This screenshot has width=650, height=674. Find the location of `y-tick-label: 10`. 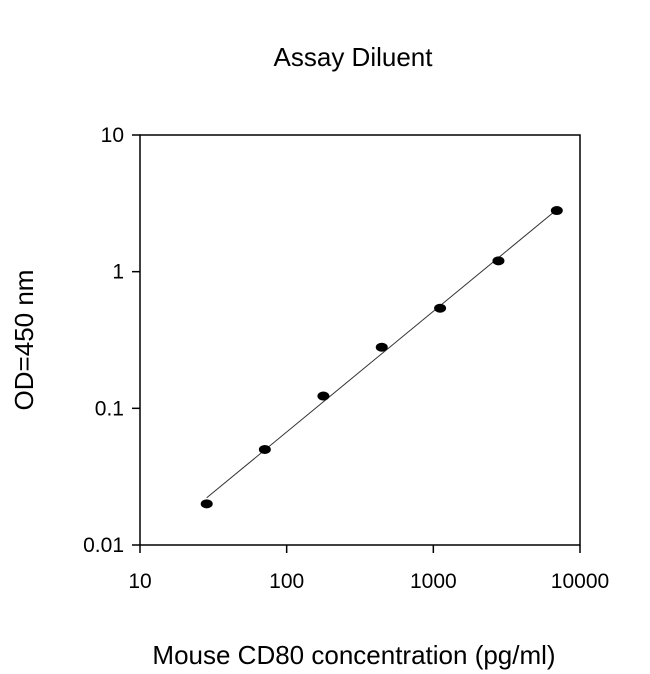

y-tick-label: 10 is located at coordinates (112, 135).